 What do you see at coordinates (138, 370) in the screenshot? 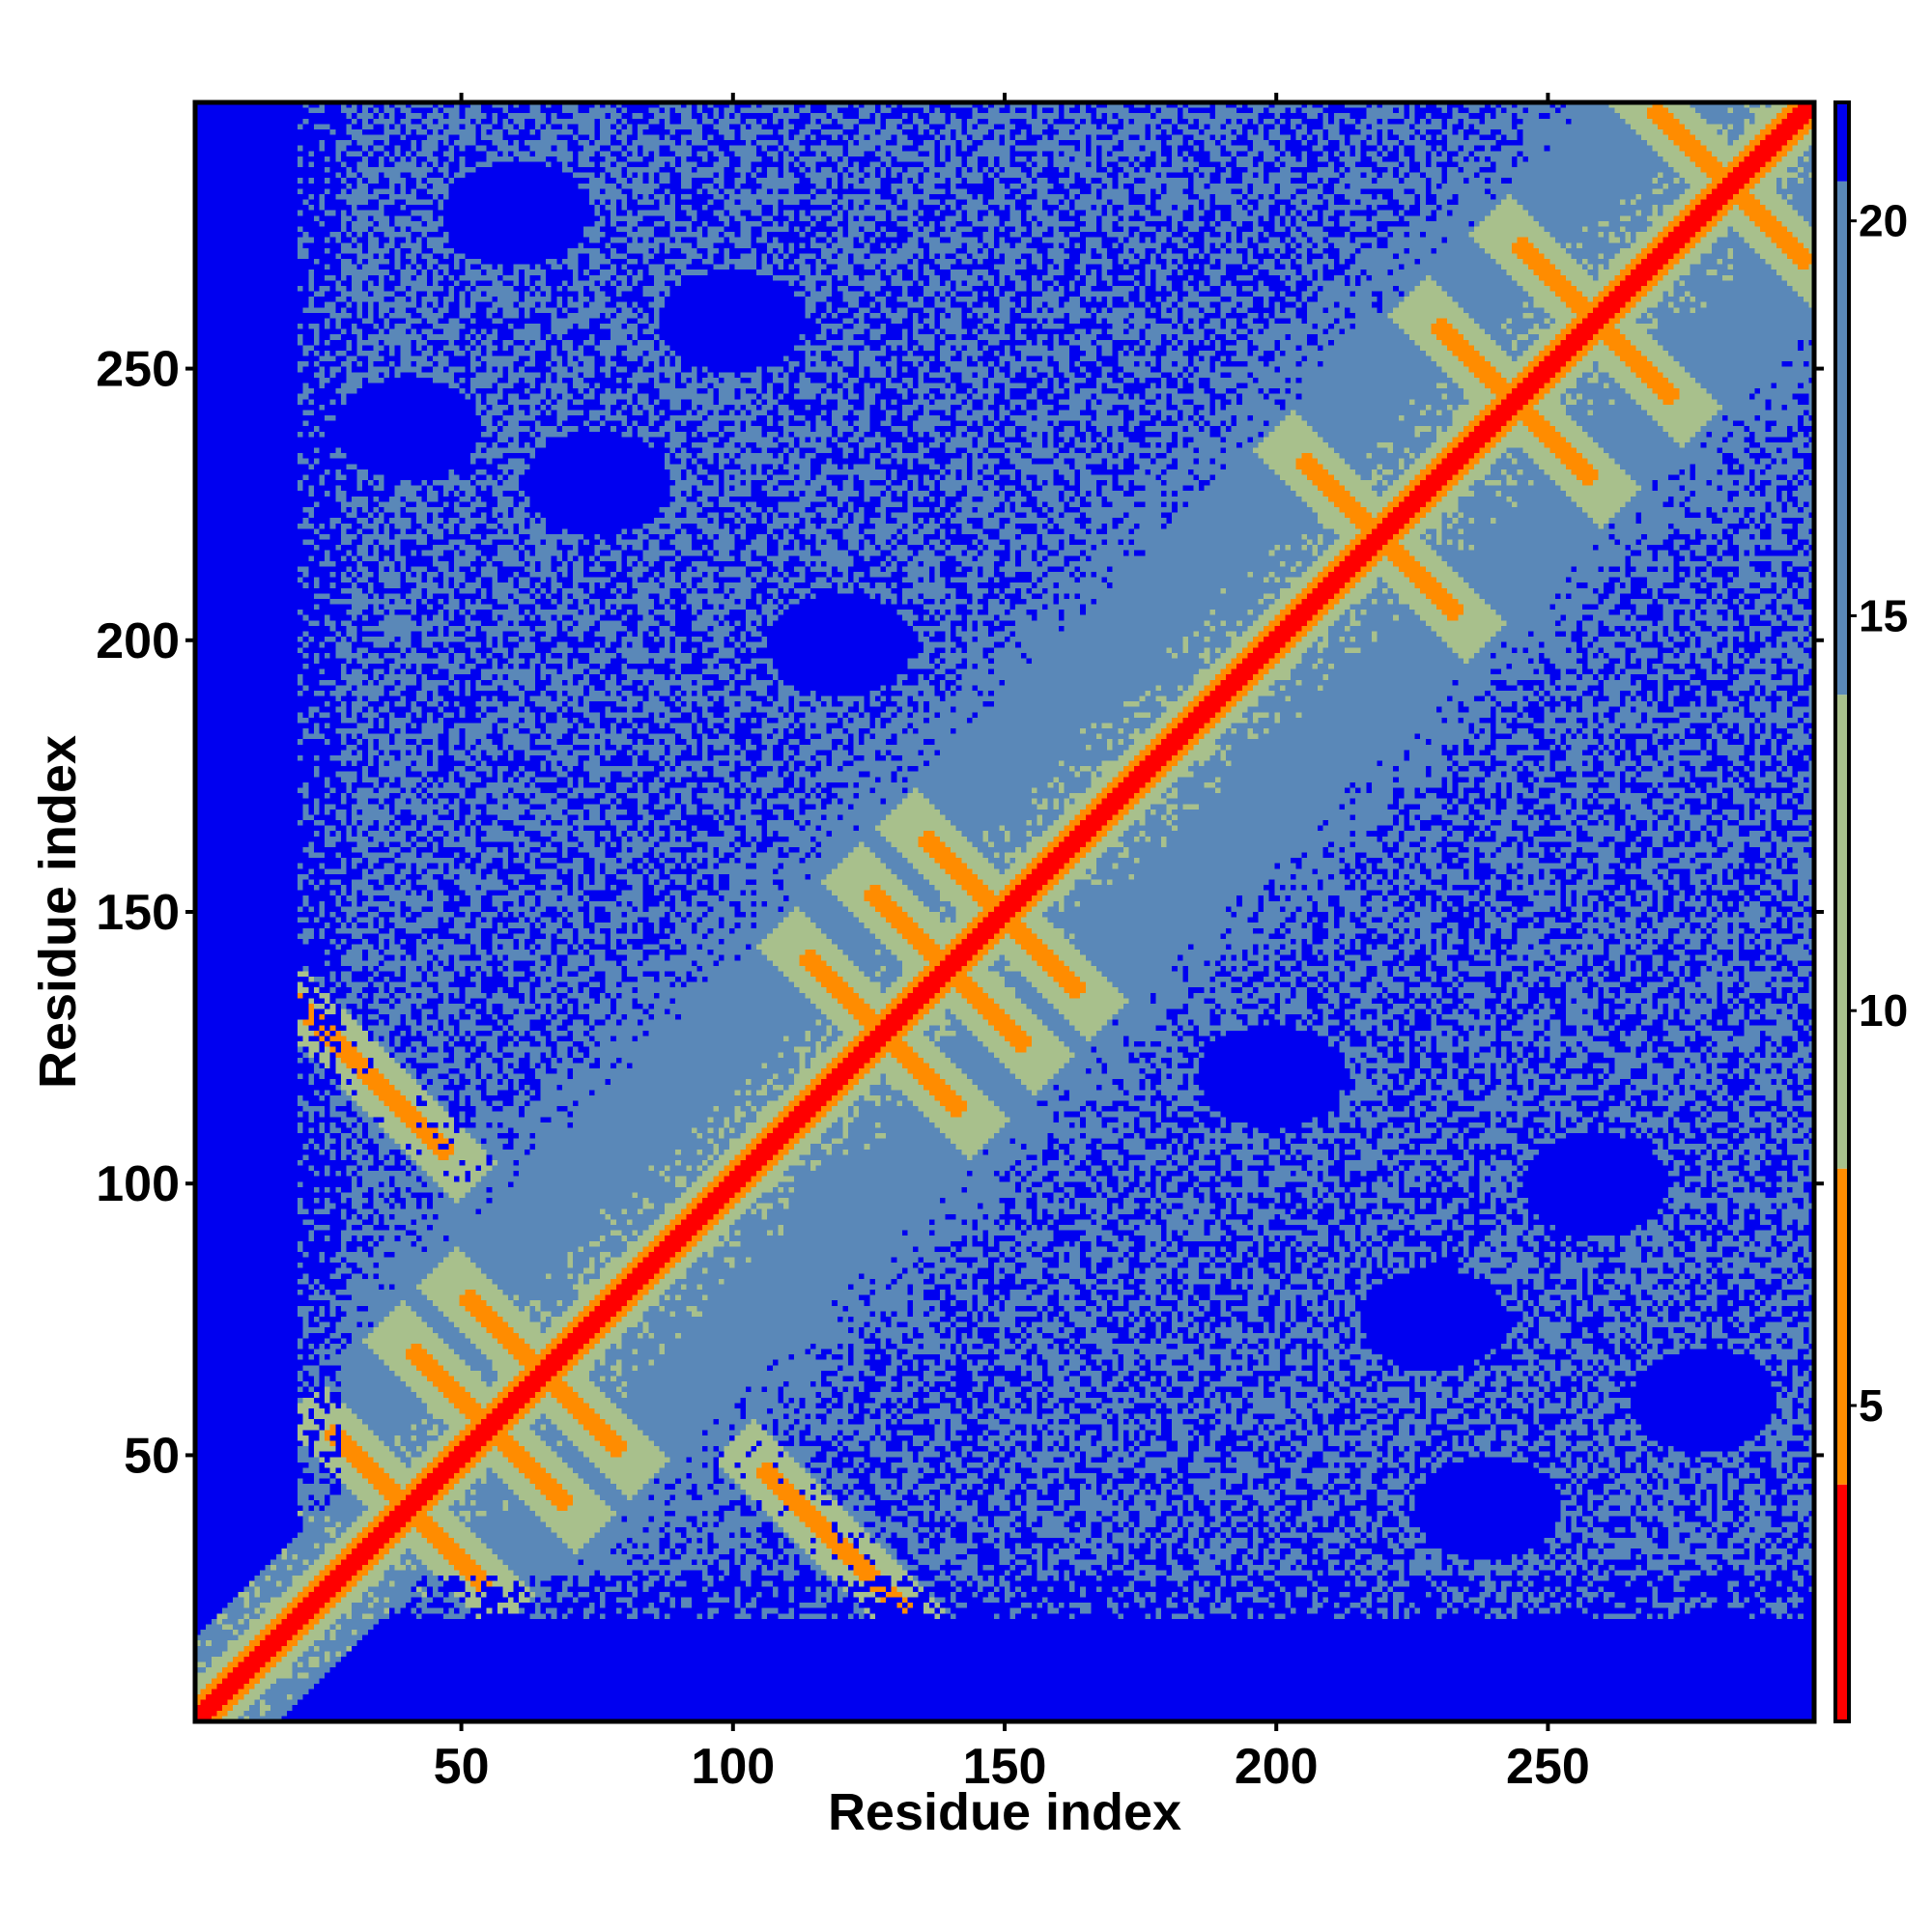
I see `y-tick-label: 250` at bounding box center [138, 370].